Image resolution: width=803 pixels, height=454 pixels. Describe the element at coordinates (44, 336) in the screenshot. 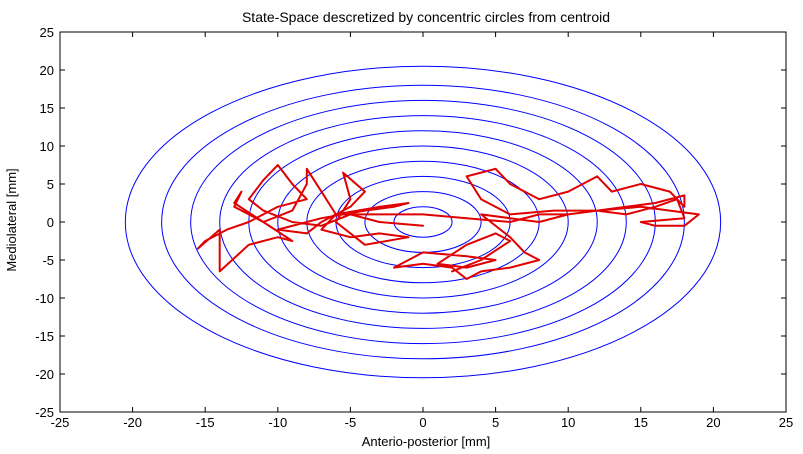

I see `y-tick-label: -15` at that location.